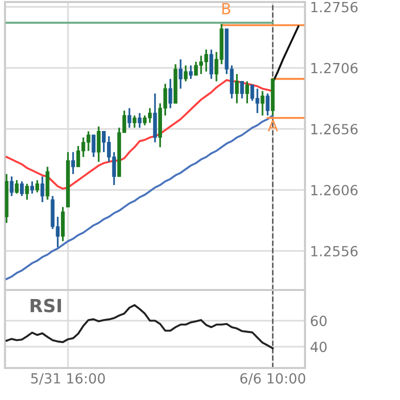 Image resolution: width=400 pixels, height=400 pixels. What do you see at coordinates (226, 8) in the screenshot?
I see `annotation: B` at bounding box center [226, 8].